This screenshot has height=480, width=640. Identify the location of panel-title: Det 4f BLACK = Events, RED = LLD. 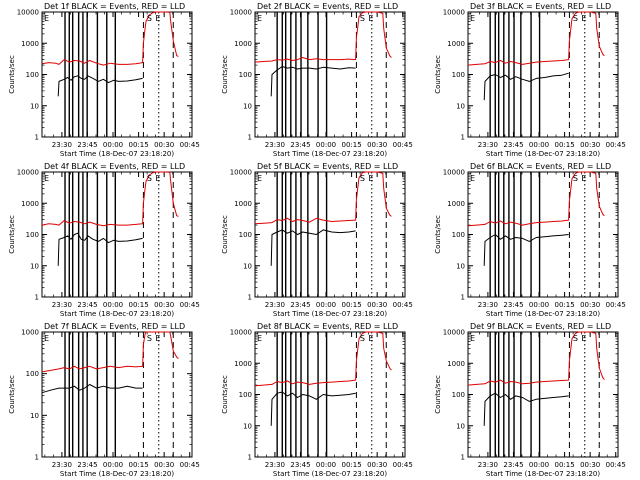
(114, 166).